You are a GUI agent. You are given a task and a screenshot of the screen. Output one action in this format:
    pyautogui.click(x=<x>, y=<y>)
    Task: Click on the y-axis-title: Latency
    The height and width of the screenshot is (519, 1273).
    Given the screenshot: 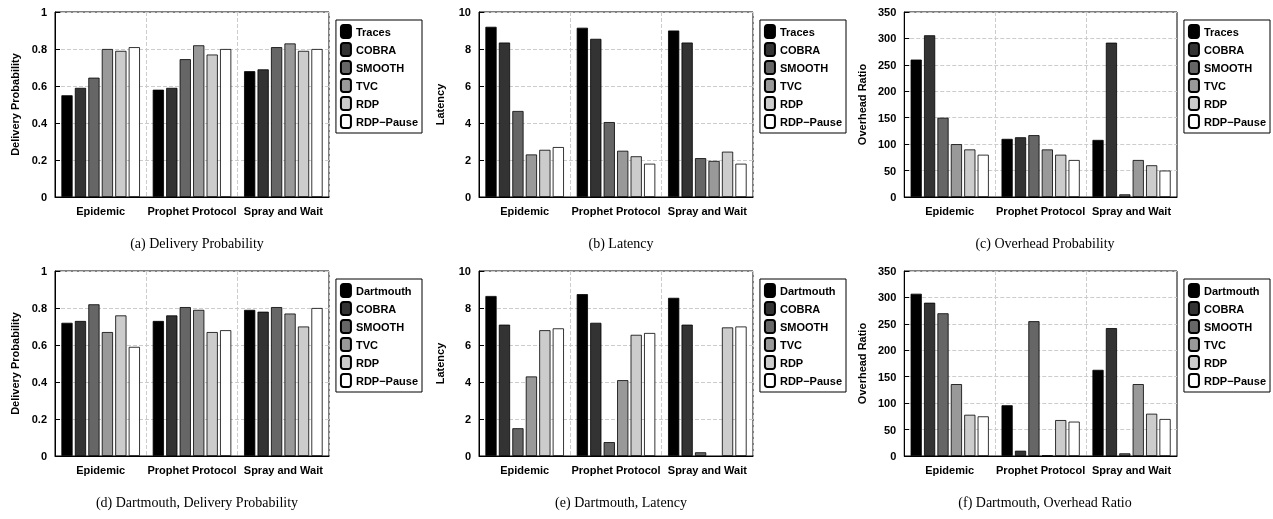 What is the action you would take?
    pyautogui.click(x=439, y=363)
    